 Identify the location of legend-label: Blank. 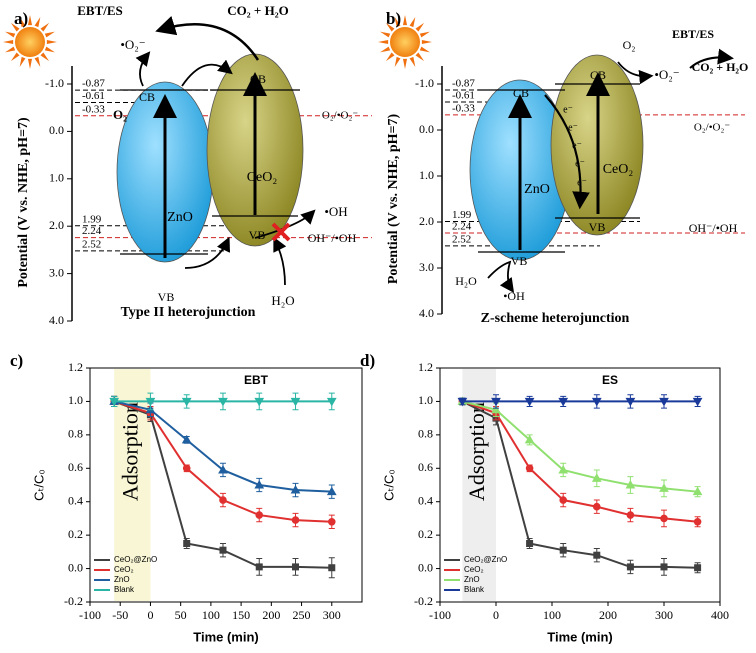
(474, 589).